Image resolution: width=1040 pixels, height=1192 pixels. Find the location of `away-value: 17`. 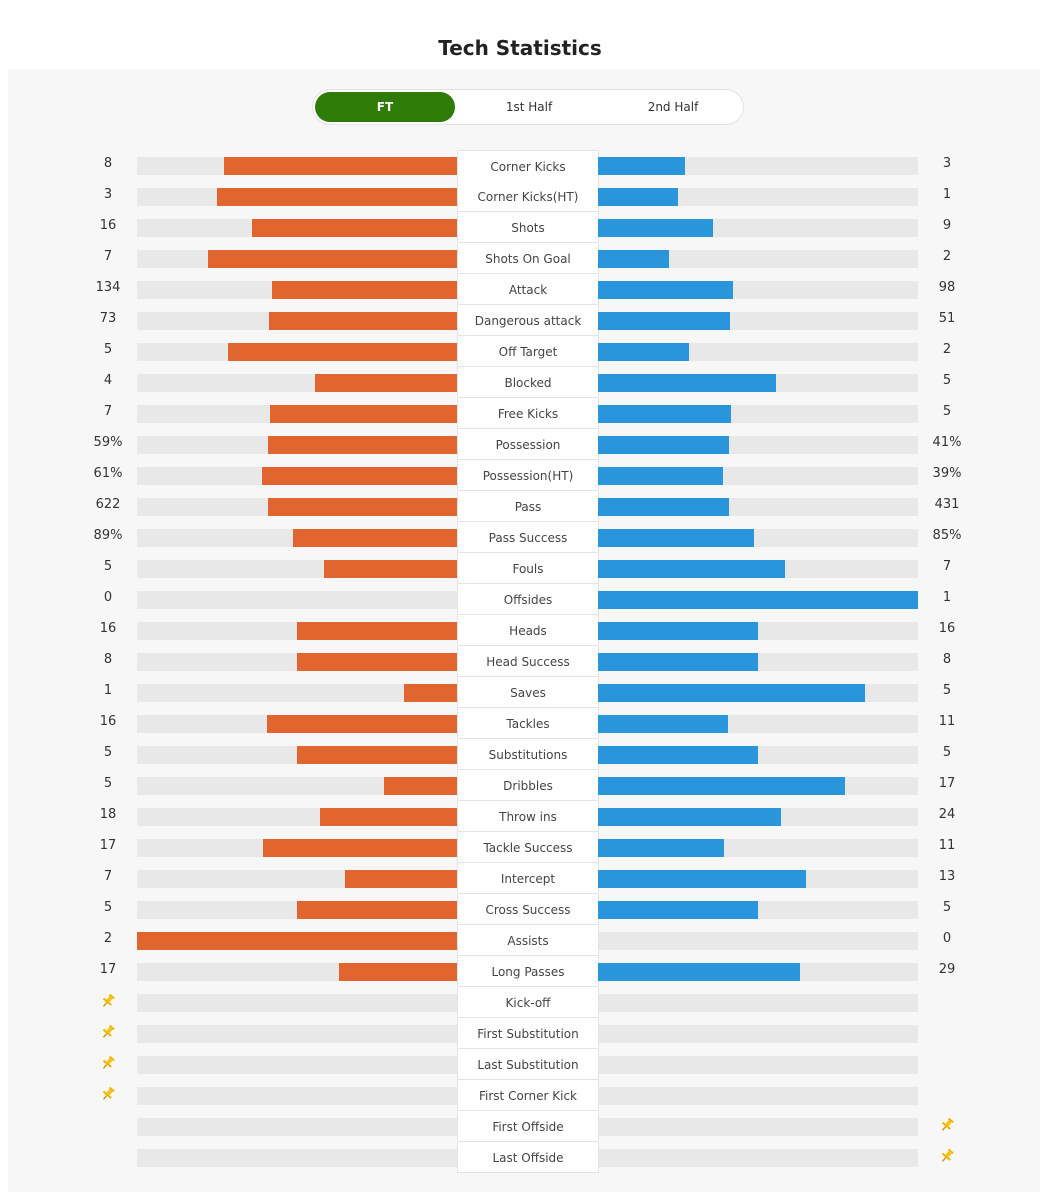

away-value: 17 is located at coordinates (947, 783).